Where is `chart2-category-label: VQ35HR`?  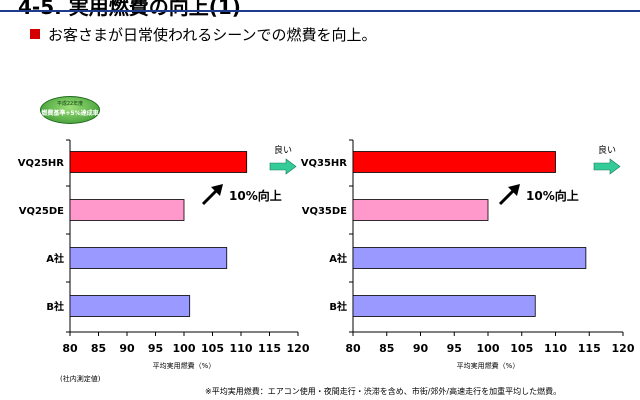
chart2-category-label: VQ35HR is located at coordinates (324, 163).